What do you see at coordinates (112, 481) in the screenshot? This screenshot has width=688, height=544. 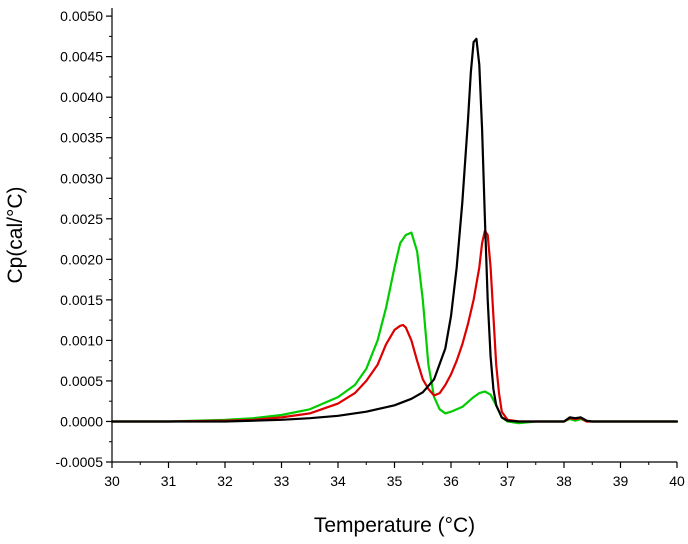 I see `x-tick-label: 30` at bounding box center [112, 481].